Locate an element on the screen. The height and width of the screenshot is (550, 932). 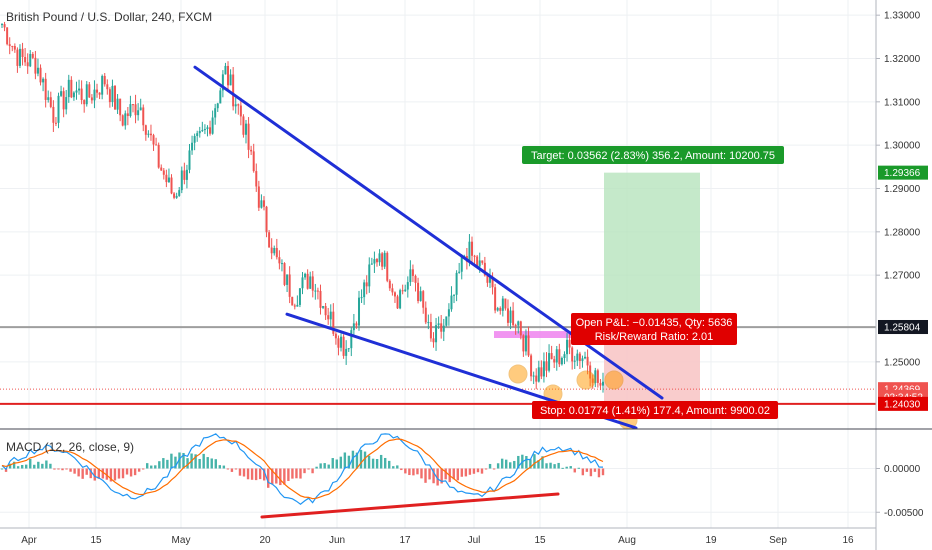
y-tick-label: 1.33000 is located at coordinates (902, 16).